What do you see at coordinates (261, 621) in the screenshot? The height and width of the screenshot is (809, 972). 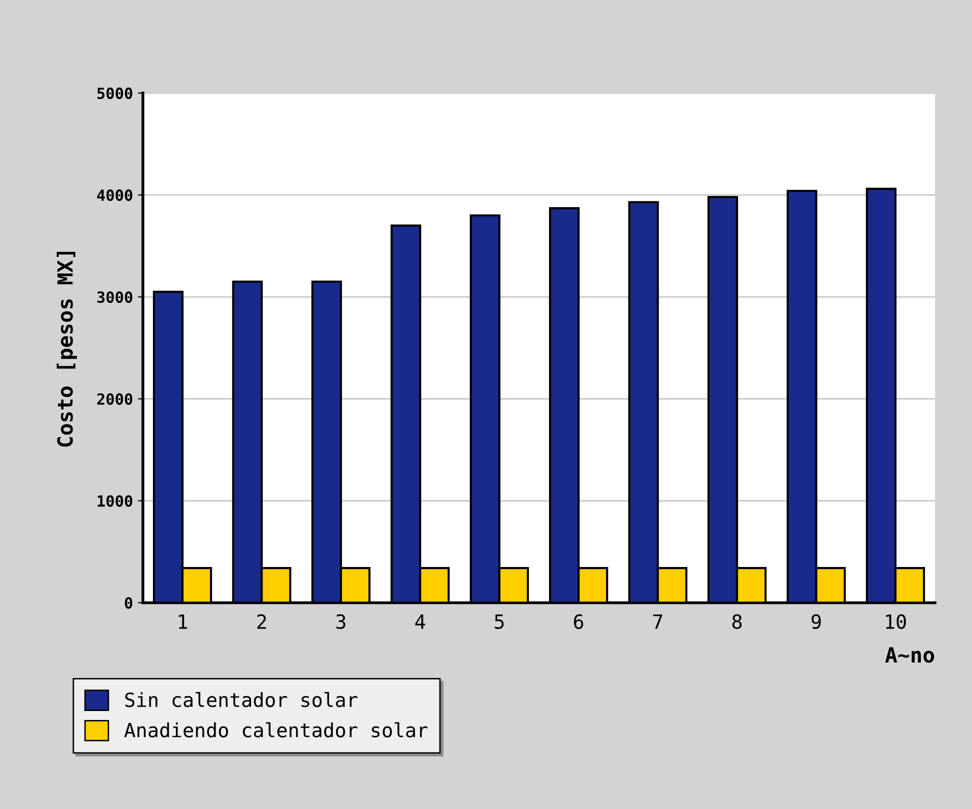 I see `x-tick-label: 2` at bounding box center [261, 621].